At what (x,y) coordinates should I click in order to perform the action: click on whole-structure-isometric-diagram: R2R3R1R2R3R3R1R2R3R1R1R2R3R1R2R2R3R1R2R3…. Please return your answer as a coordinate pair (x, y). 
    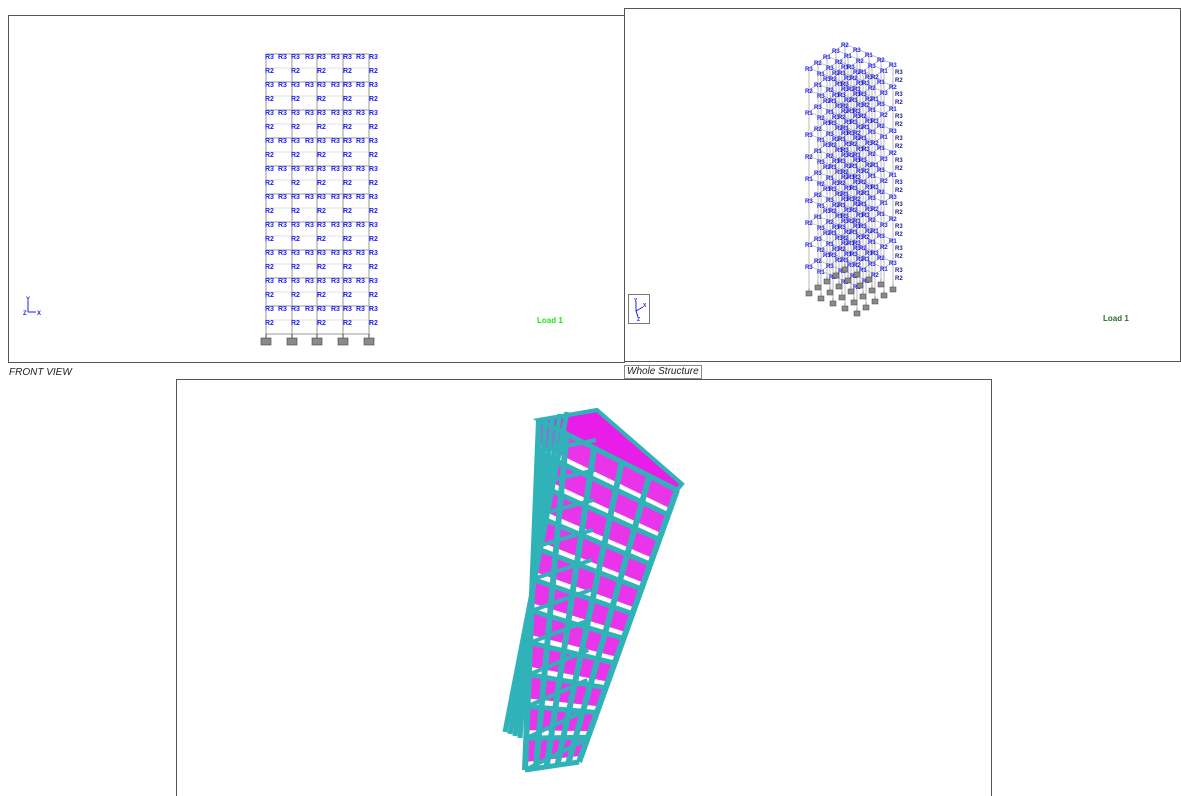
    Looking at the image, I should click on (854, 180).